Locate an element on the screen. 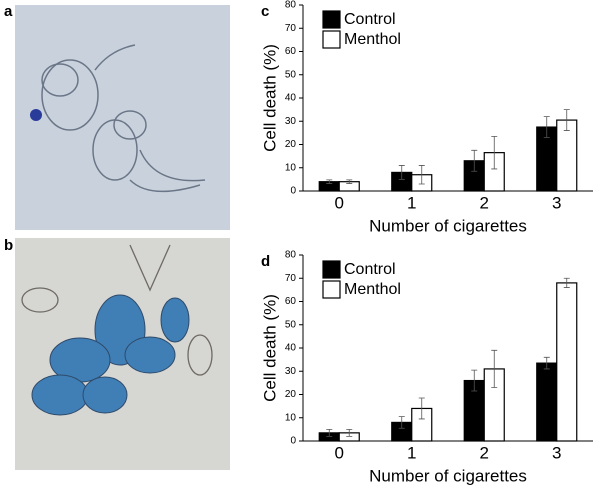 This screenshot has width=600, height=492. panel-label: b is located at coordinates (8, 245).